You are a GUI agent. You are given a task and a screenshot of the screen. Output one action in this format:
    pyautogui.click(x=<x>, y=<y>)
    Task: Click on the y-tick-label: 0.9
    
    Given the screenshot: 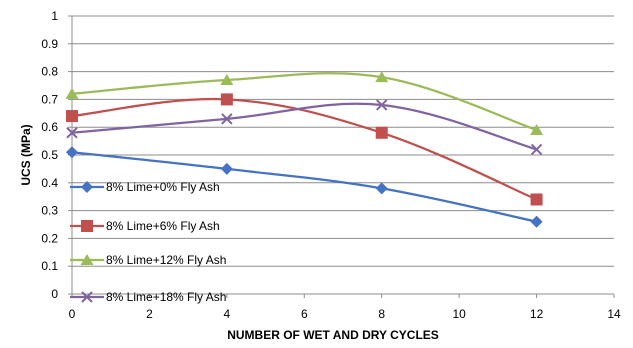 What is the action you would take?
    pyautogui.click(x=49, y=44)
    